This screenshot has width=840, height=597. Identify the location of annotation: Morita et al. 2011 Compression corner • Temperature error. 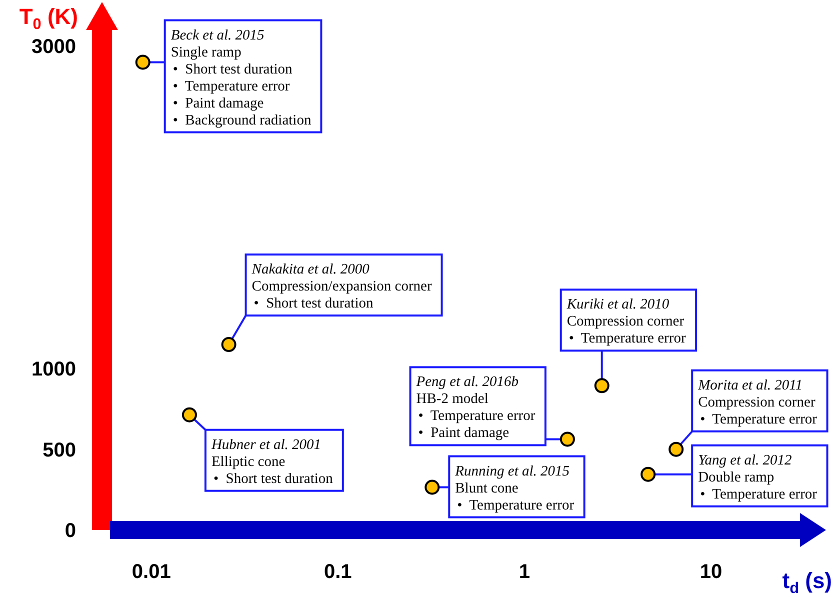
(757, 402).